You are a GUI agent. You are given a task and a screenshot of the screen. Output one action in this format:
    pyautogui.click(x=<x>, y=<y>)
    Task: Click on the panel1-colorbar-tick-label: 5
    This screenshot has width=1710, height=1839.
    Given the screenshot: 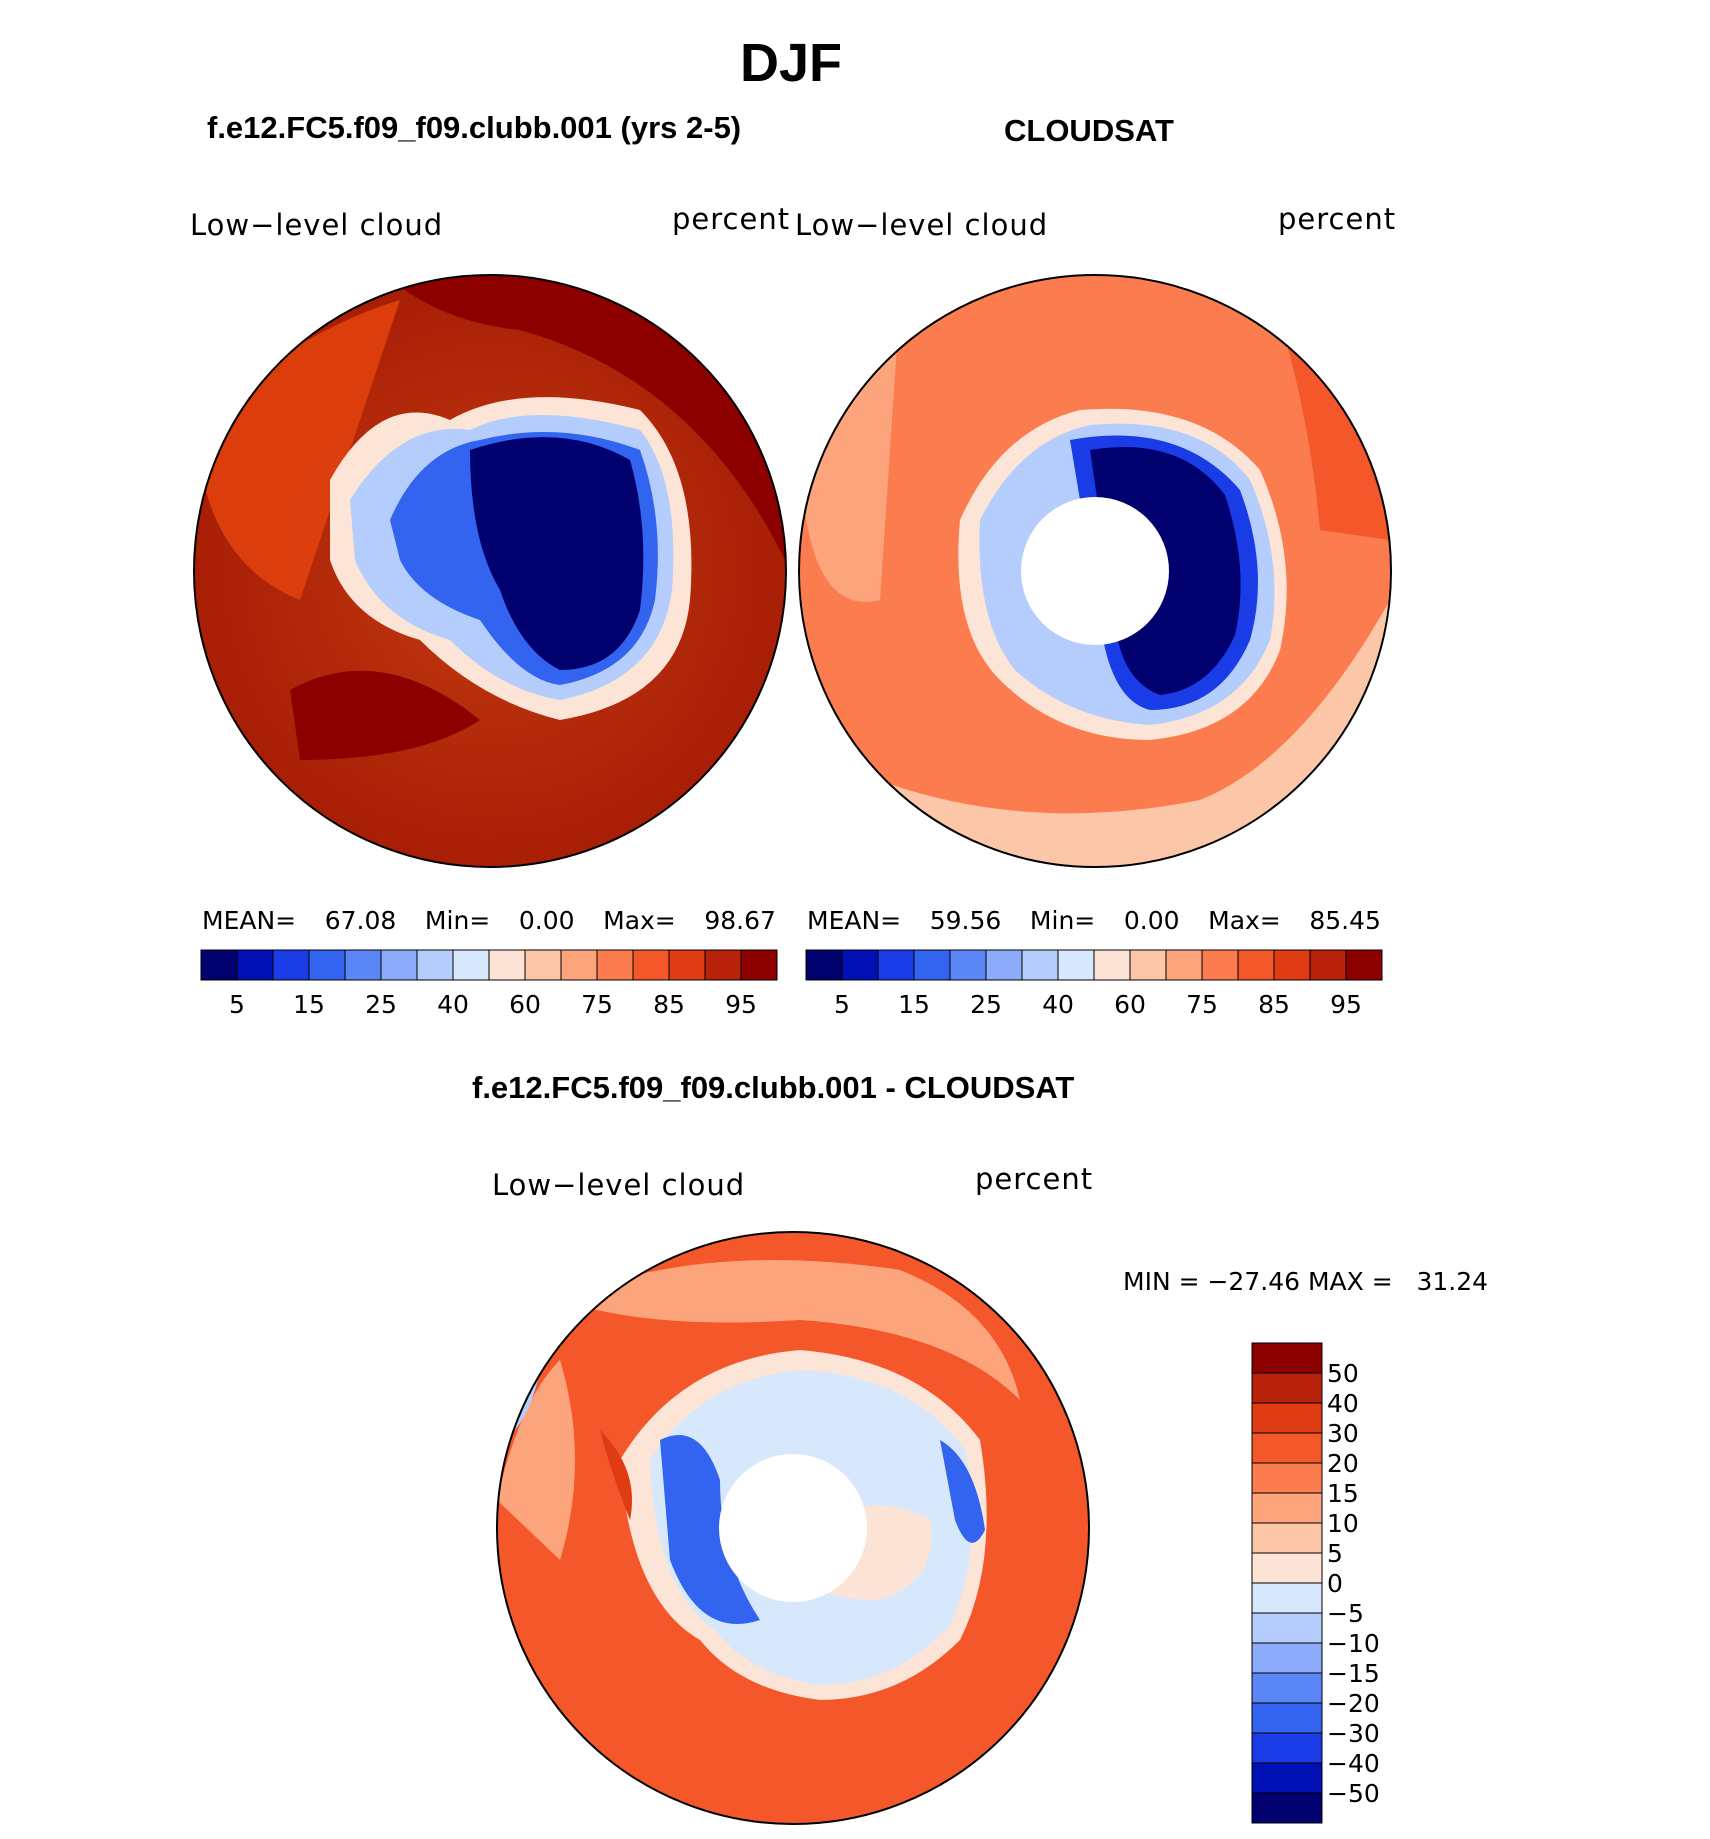 What is the action you would take?
    pyautogui.click(x=237, y=1004)
    